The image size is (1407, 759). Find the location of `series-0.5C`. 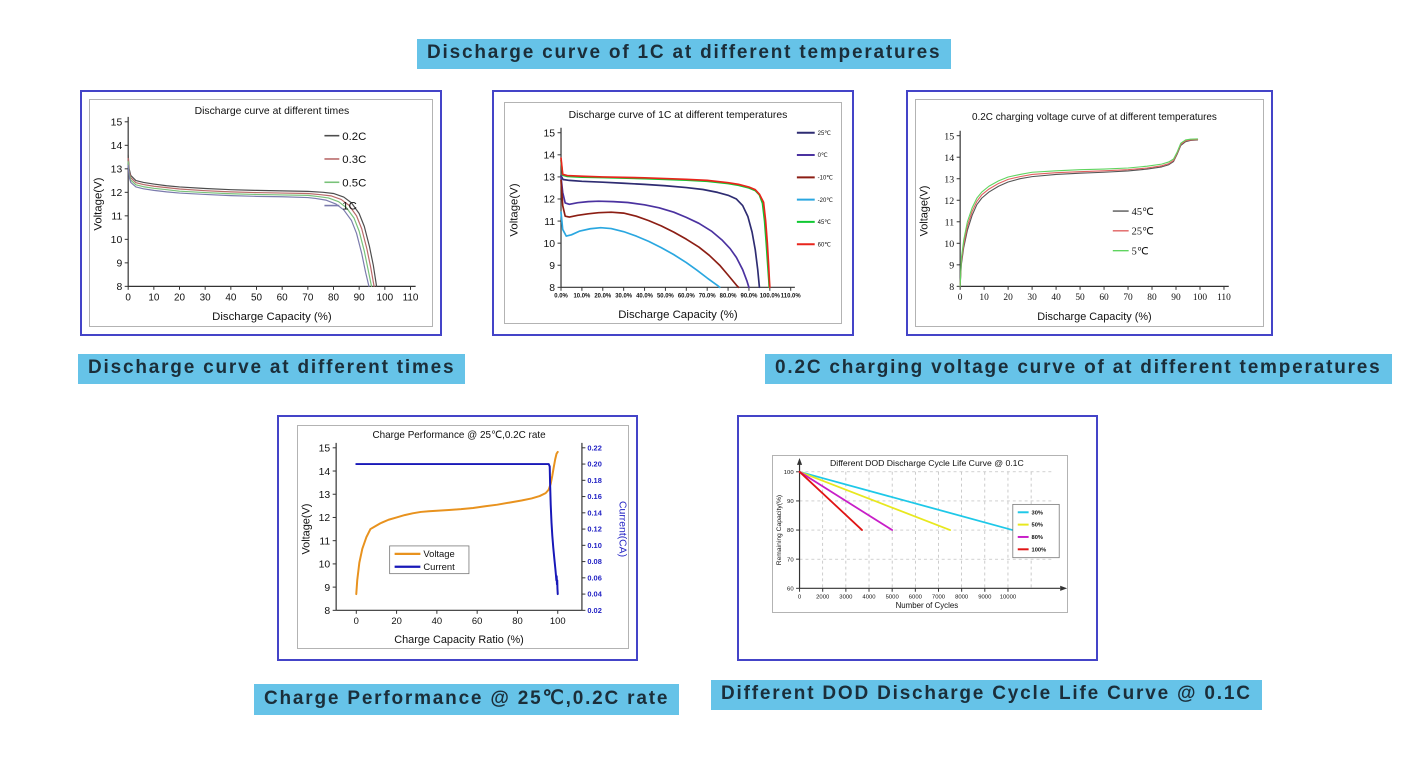

series-0.5C is located at coordinates (250, 224).